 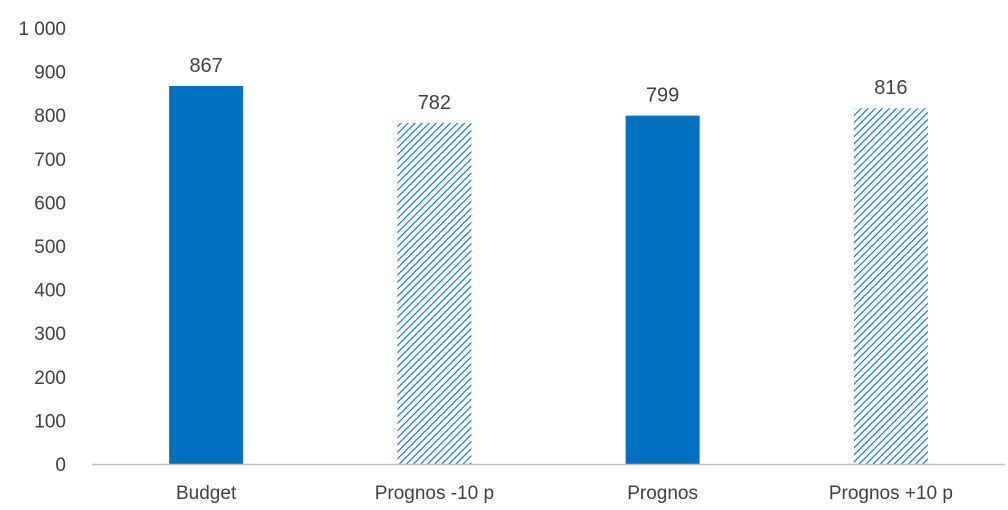 I want to click on data-label: 816, so click(x=890, y=88).